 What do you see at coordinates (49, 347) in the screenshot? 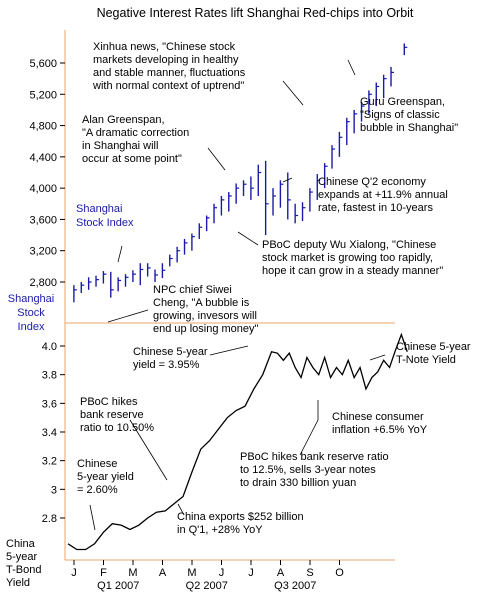
I see `bottom-y-tick-label: 4.0` at bounding box center [49, 347].